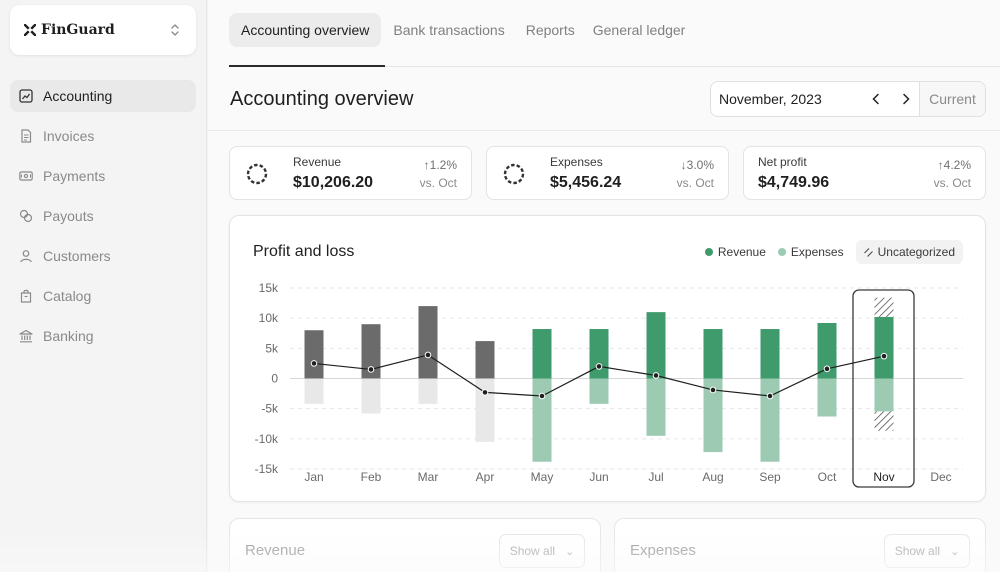 The image size is (1000, 572). Describe the element at coordinates (78, 96) in the screenshot. I see `sidebar-item-label: Accounting` at that location.